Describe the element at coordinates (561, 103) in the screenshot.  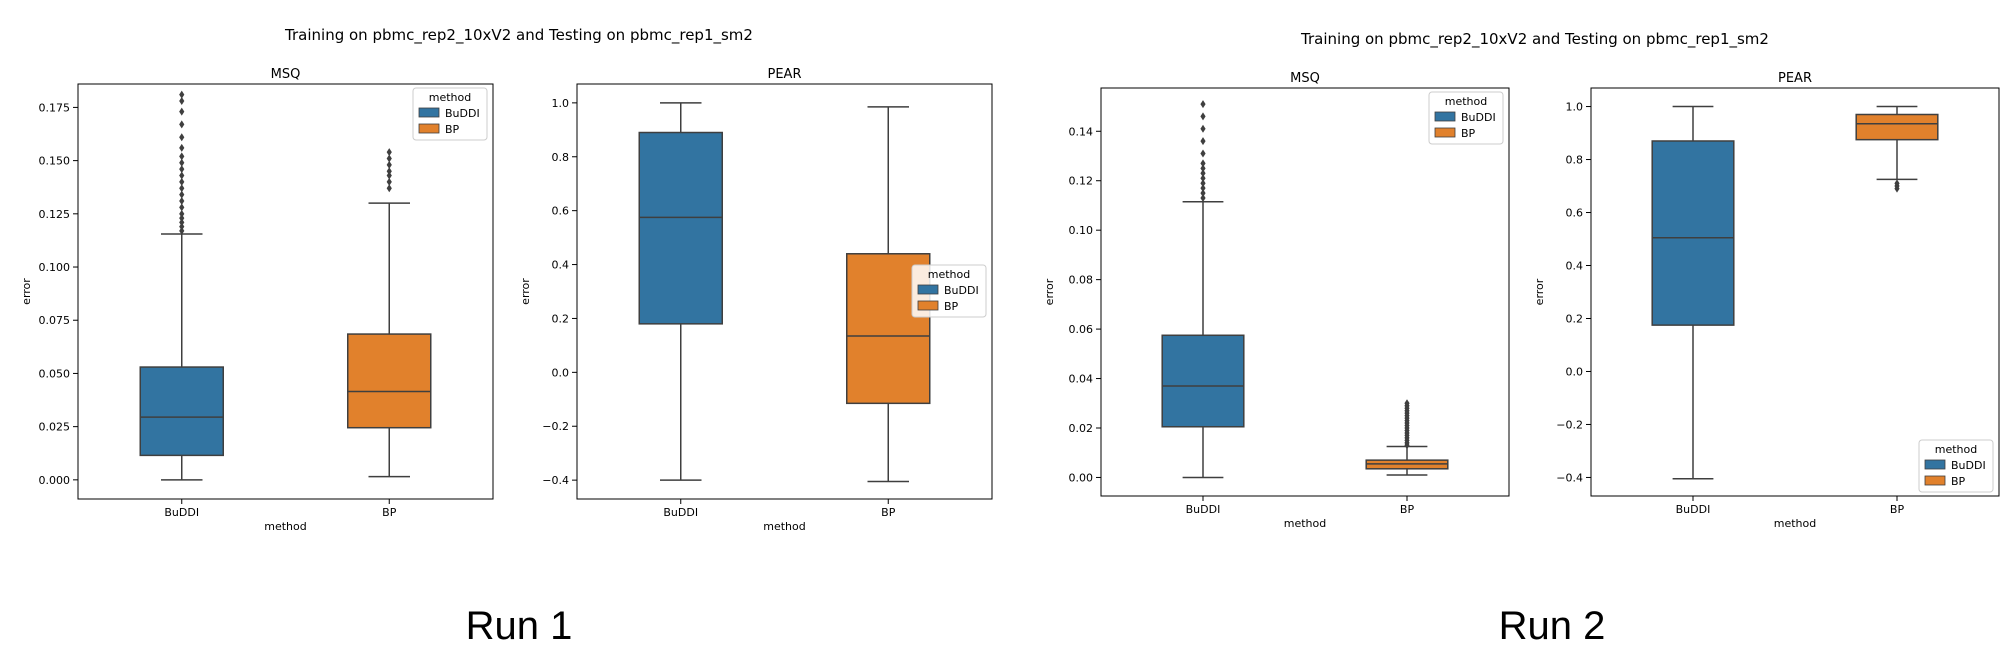
I see `y-tick-label: 1.0` at that location.